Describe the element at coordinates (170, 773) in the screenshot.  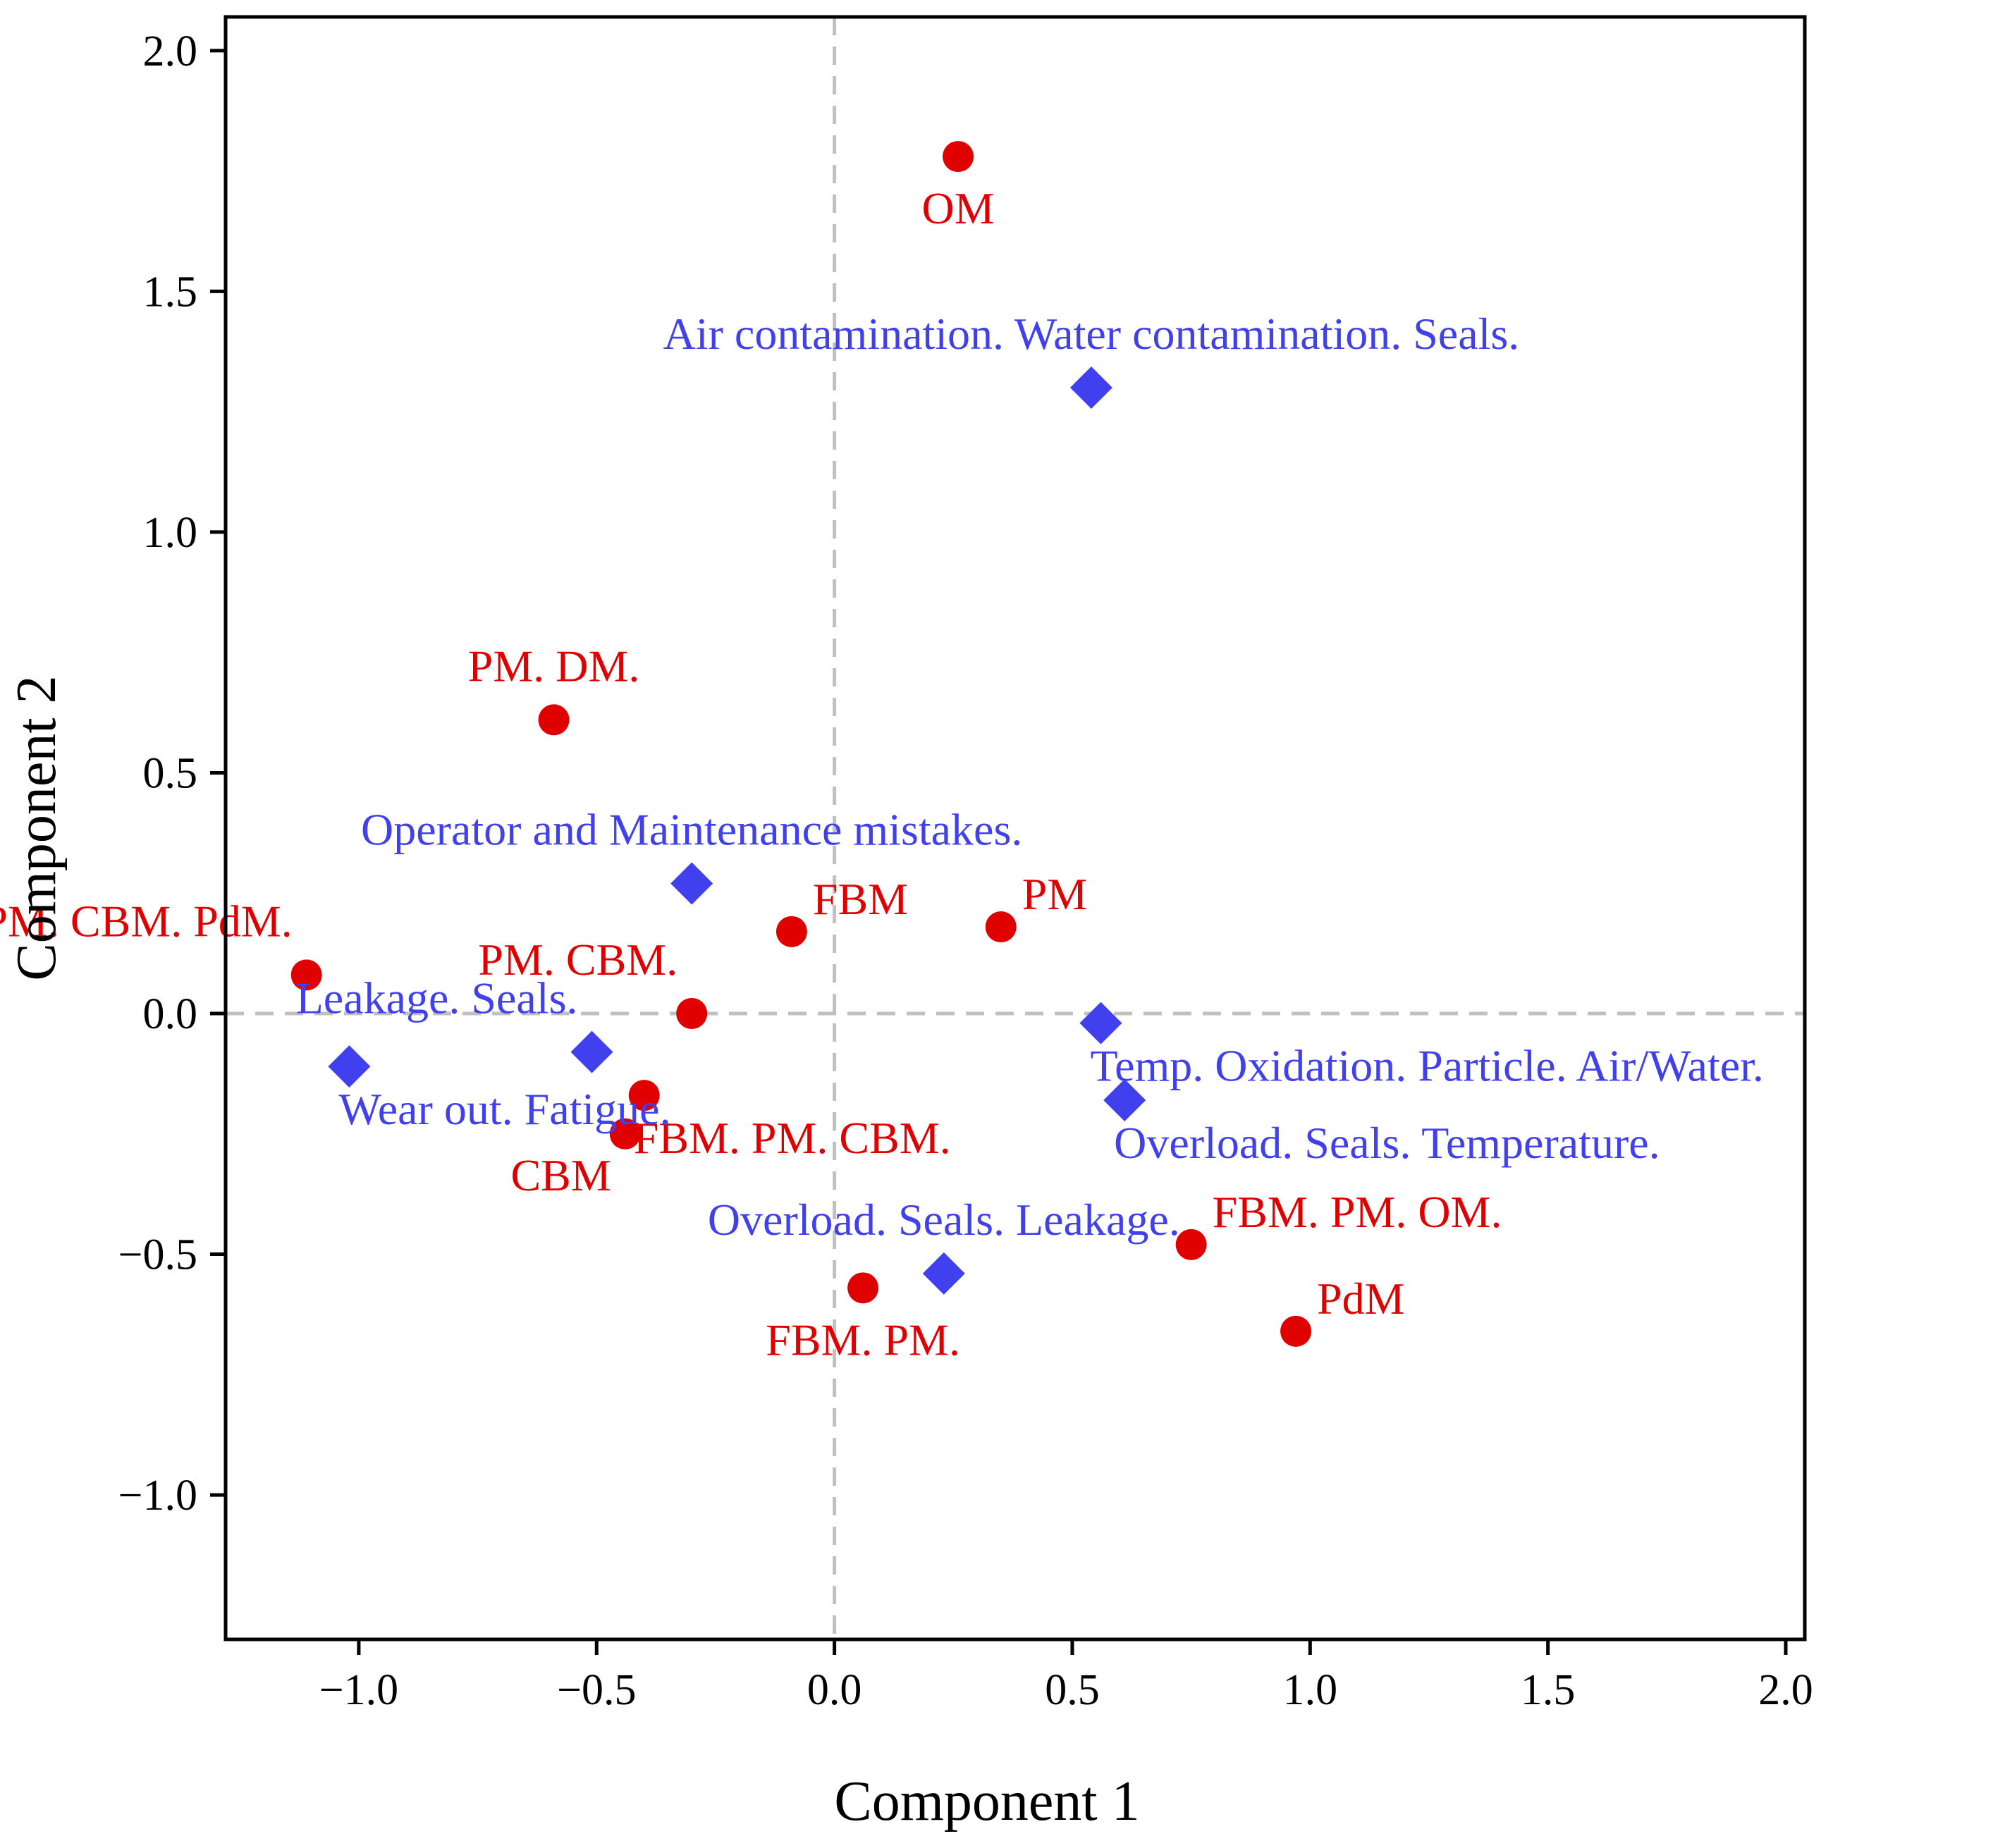
I see `y-tick-label: 0.5` at that location.